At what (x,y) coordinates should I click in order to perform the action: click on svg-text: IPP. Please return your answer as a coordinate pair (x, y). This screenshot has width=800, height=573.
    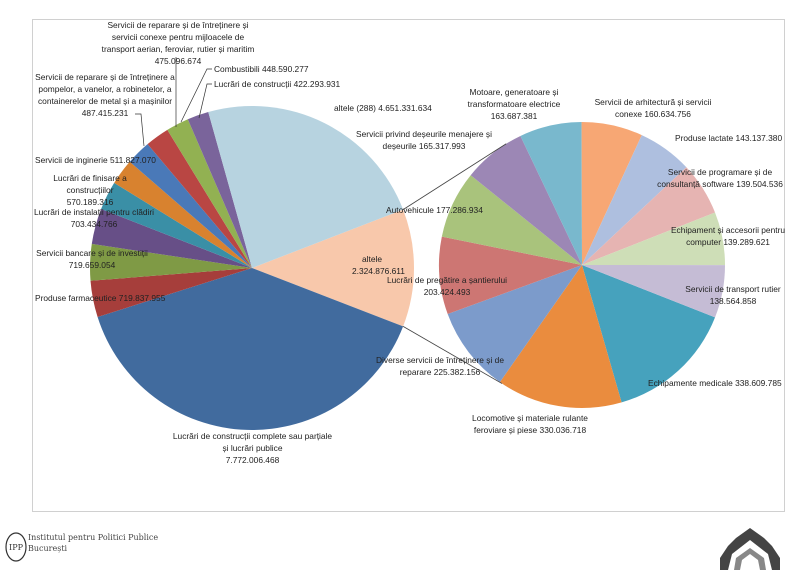
    Looking at the image, I should click on (16, 547).